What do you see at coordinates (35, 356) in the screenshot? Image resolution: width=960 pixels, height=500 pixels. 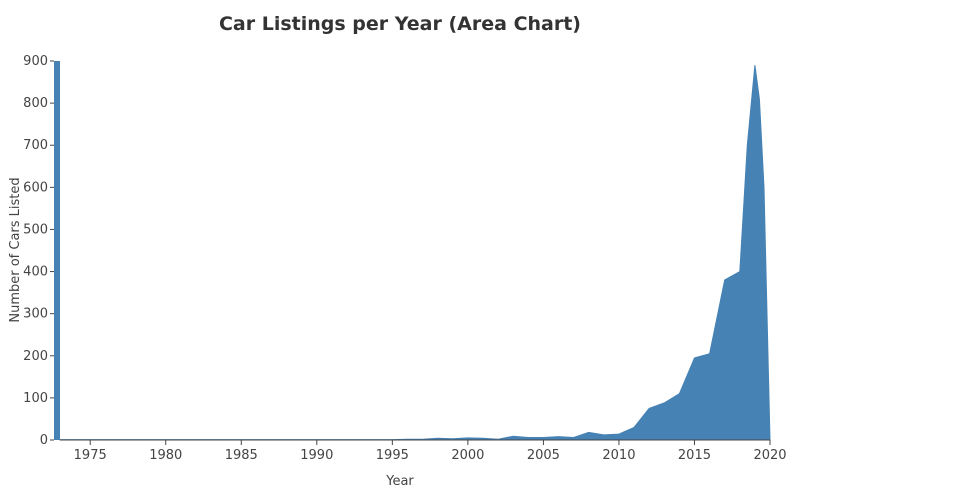 I see `y-tick-label-200: 200` at bounding box center [35, 356].